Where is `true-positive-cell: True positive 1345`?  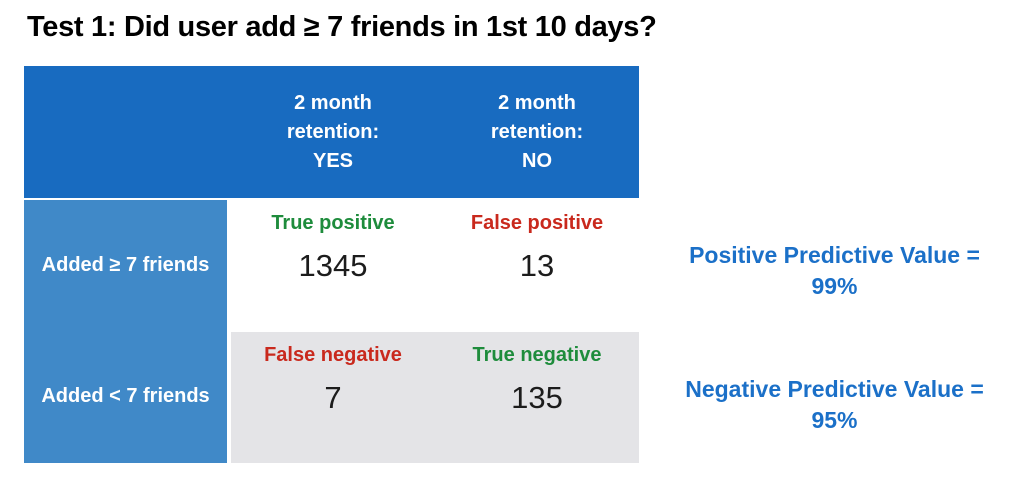
true-positive-cell: True positive 1345 is located at coordinates (333, 265).